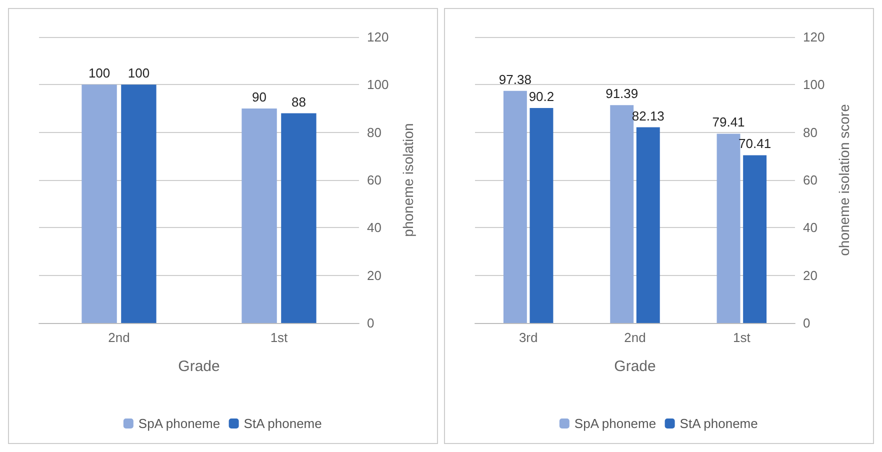 This screenshot has width=882, height=452. I want to click on x-tick-label: 3rd, so click(528, 337).